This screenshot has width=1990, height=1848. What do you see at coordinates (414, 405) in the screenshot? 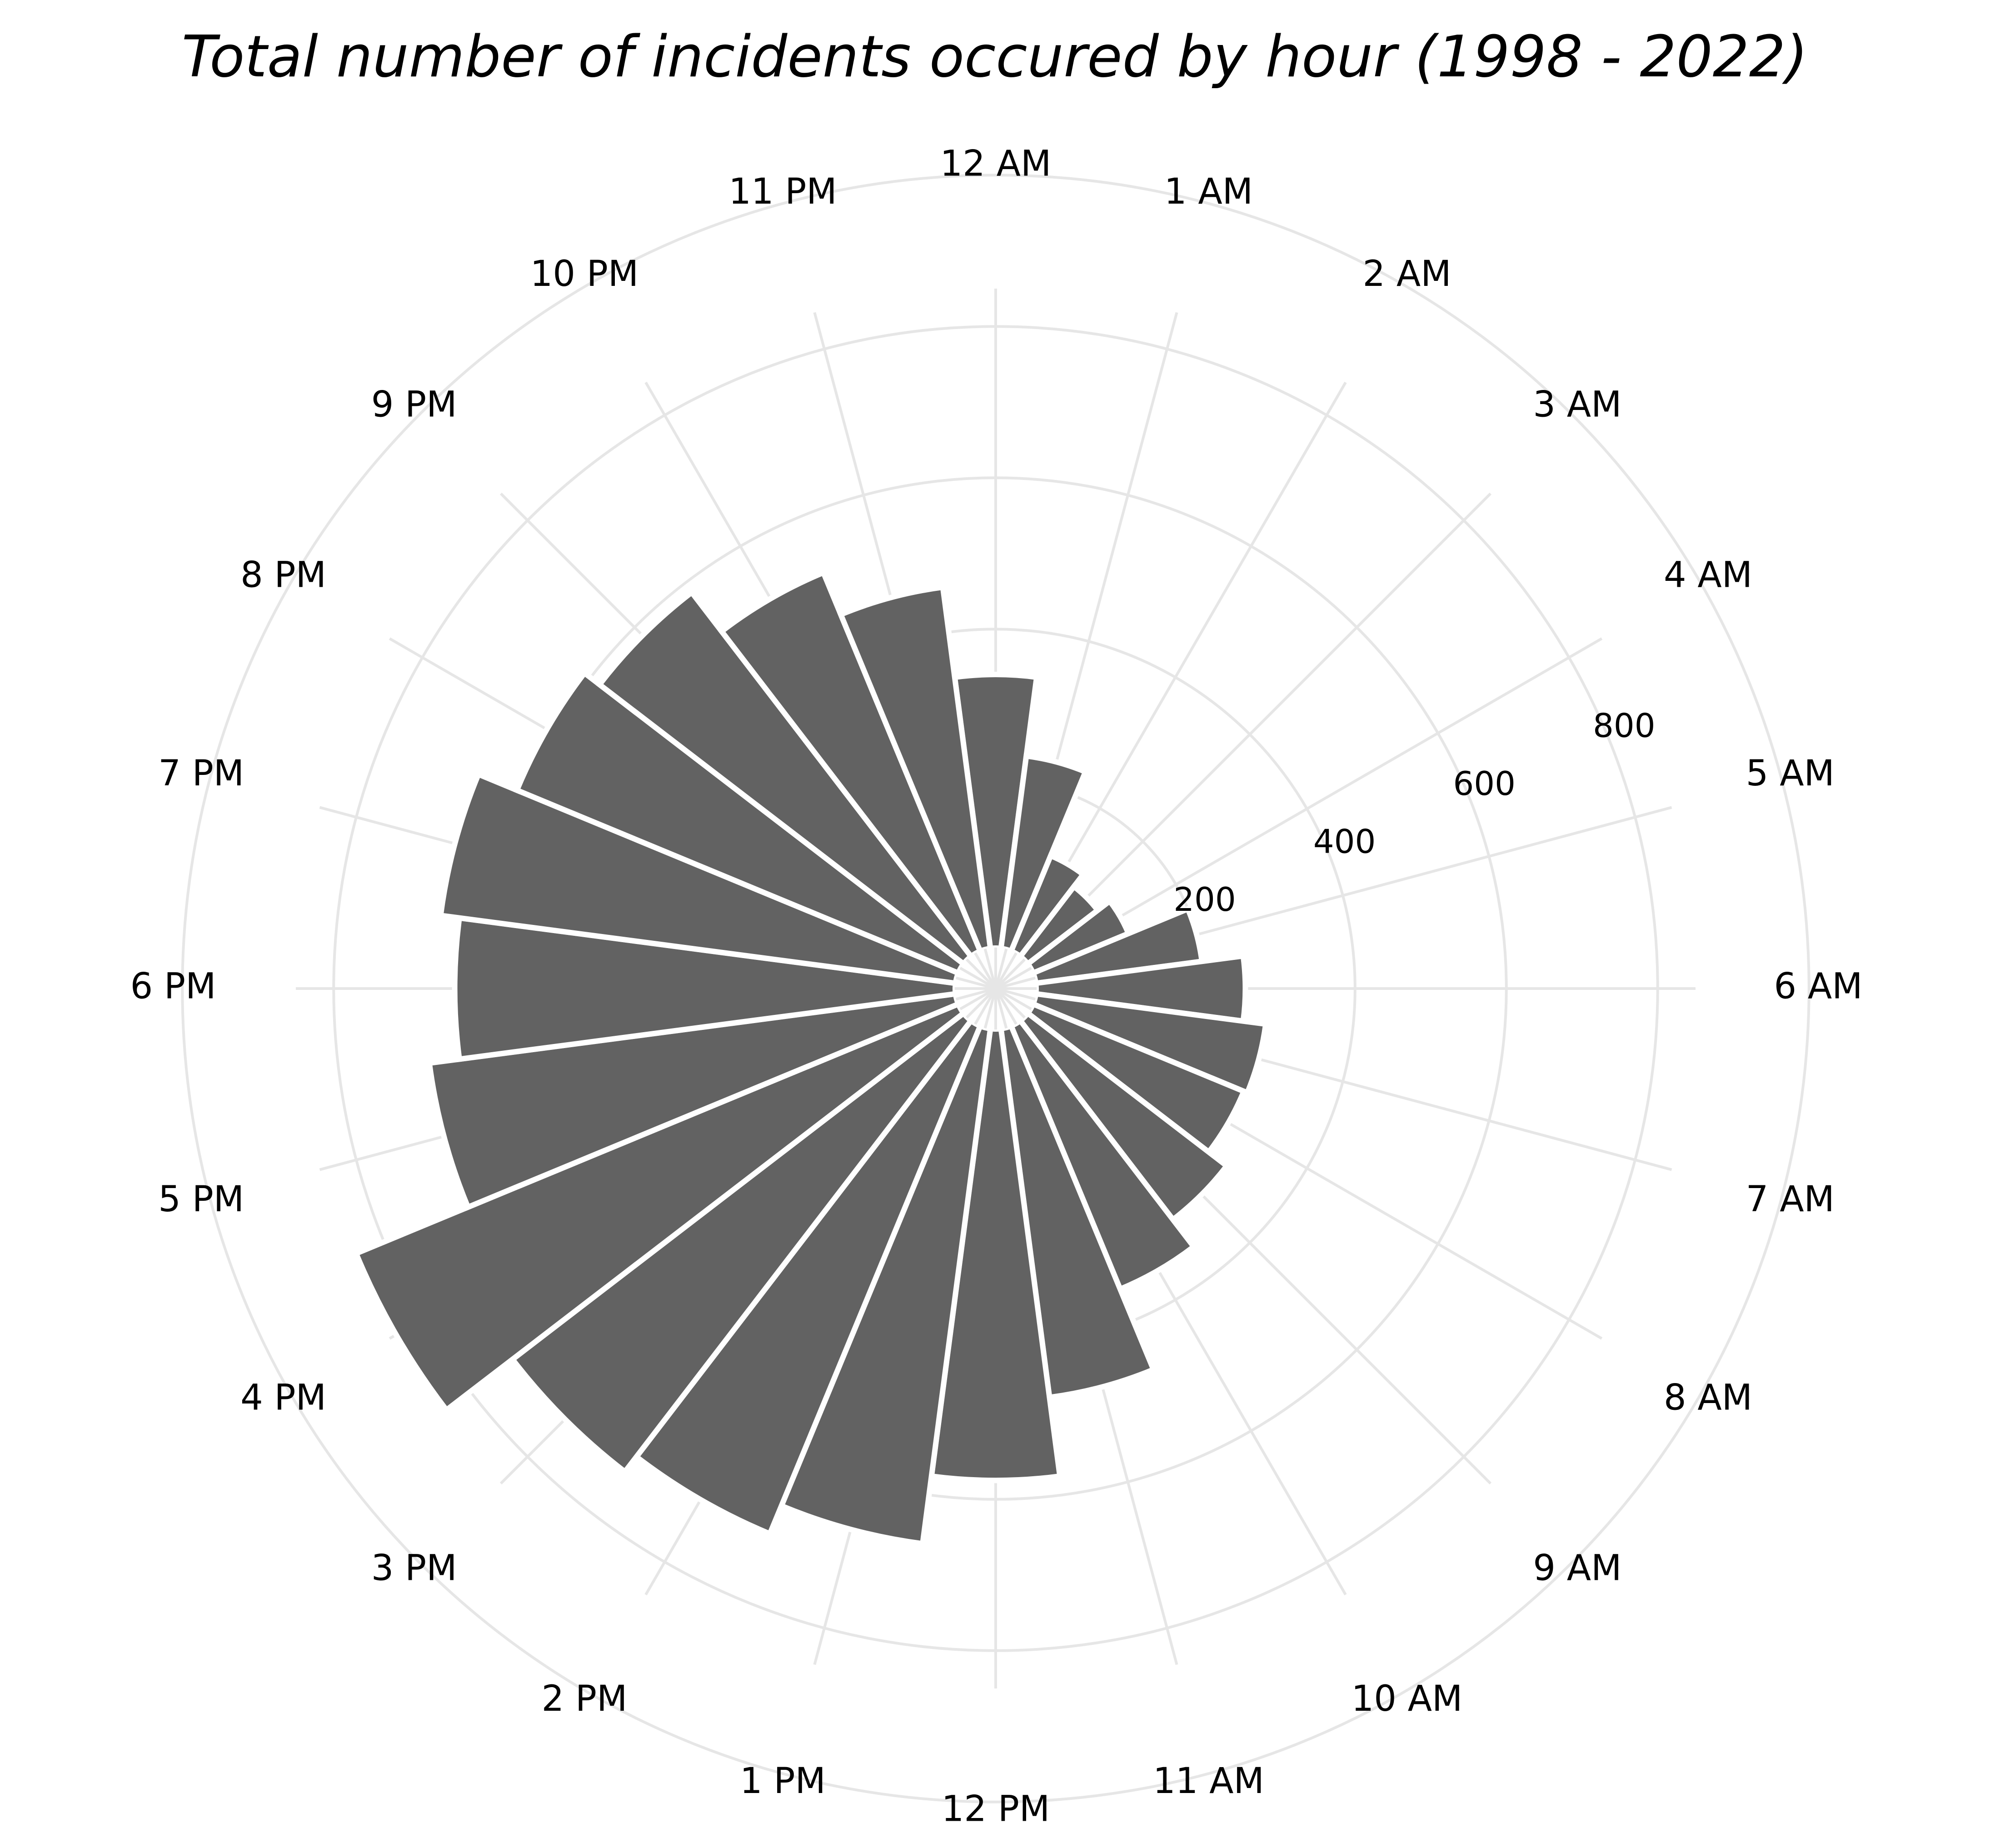
I see `hour-label: 9 PM` at bounding box center [414, 405].